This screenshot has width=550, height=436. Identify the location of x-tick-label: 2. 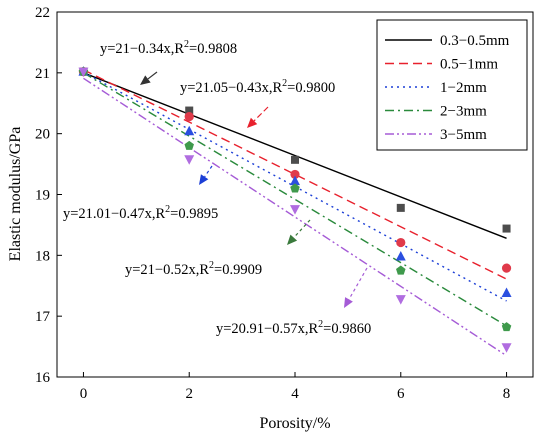
(189, 394).